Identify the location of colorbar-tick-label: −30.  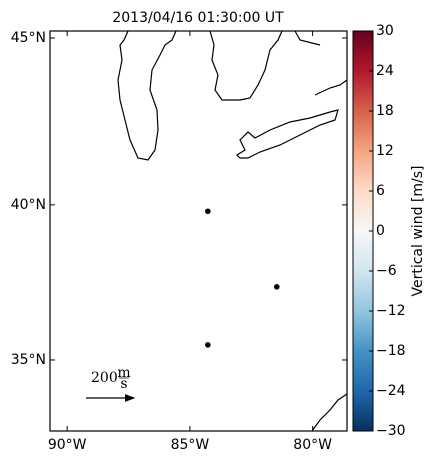
(391, 431).